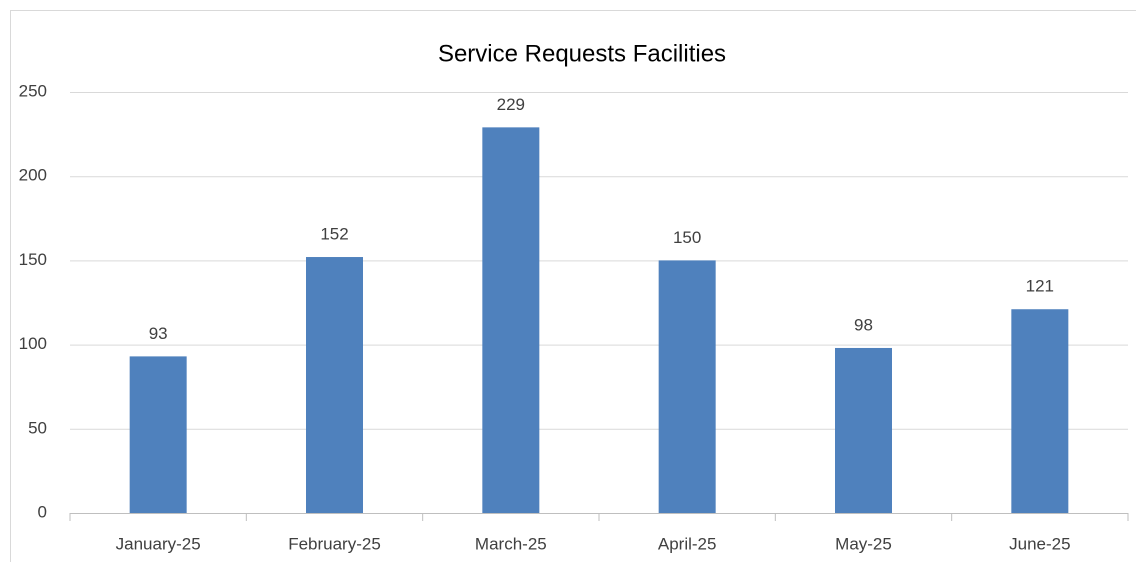  Describe the element at coordinates (511, 104) in the screenshot. I see `data-label: 229` at that location.